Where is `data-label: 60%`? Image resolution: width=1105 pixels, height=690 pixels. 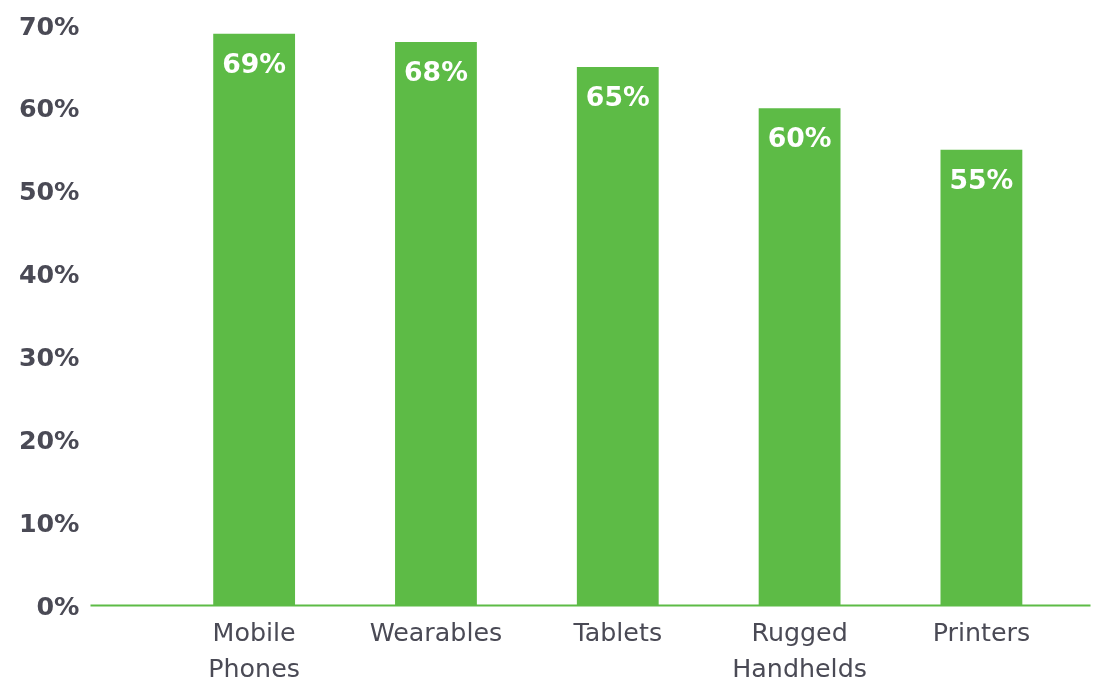
data-label: 60% is located at coordinates (799, 138).